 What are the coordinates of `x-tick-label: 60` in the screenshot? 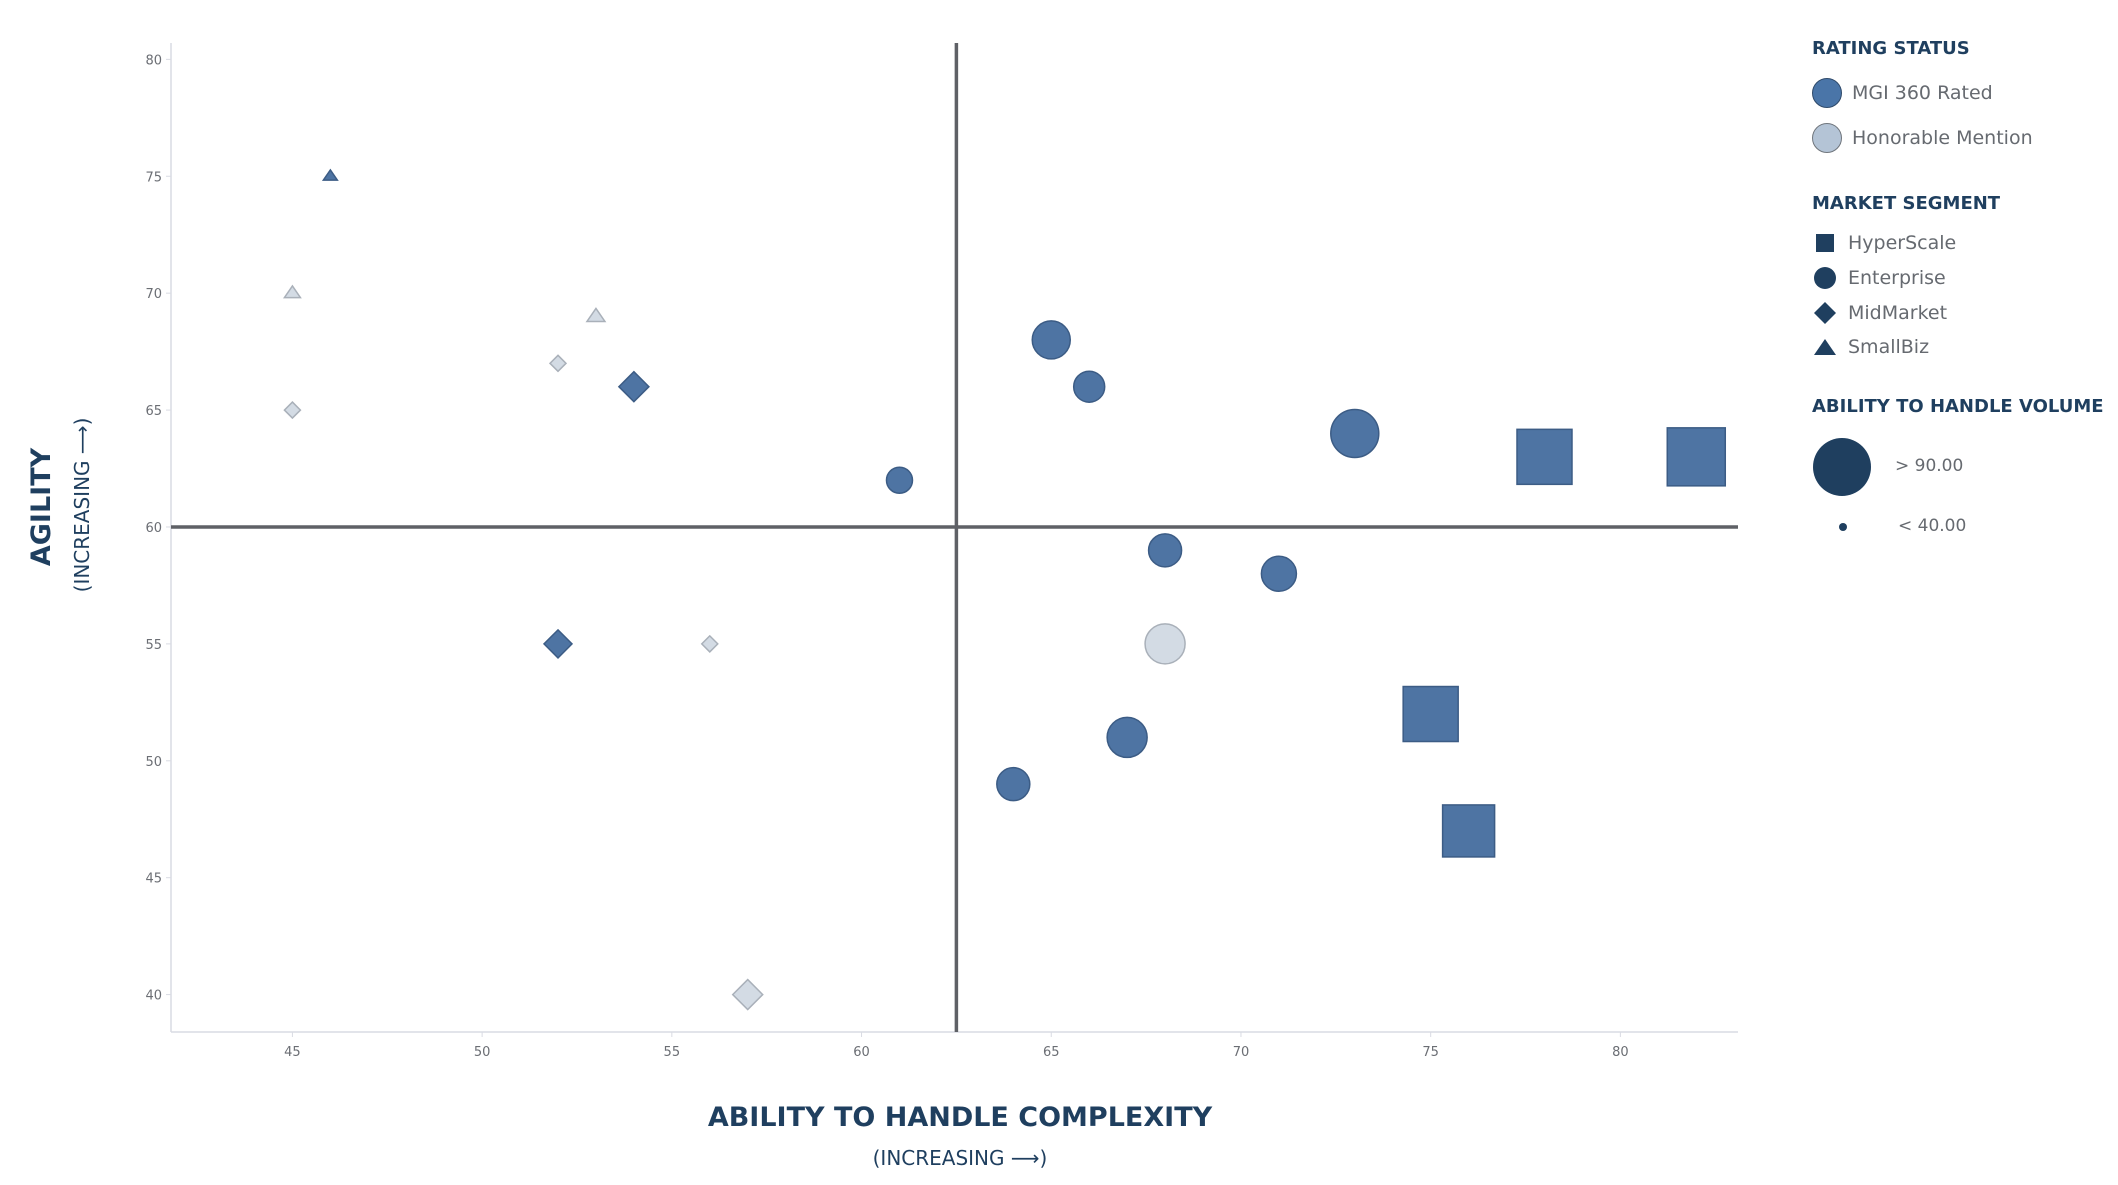 It's located at (861, 1052).